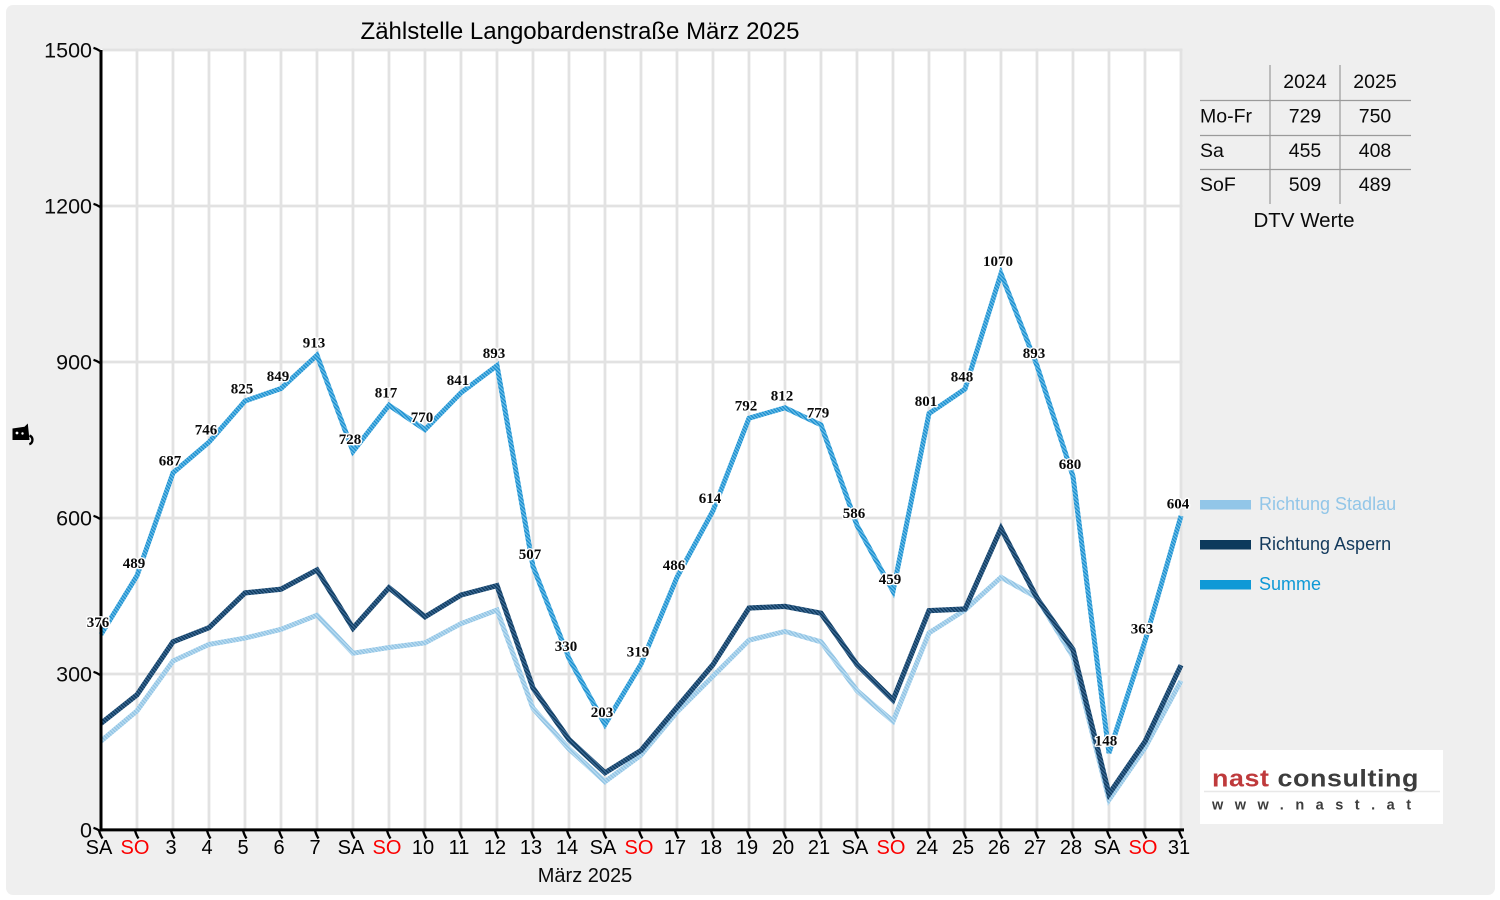 This screenshot has width=1500, height=900. What do you see at coordinates (74, 363) in the screenshot?
I see `svg-text: 900` at bounding box center [74, 363].